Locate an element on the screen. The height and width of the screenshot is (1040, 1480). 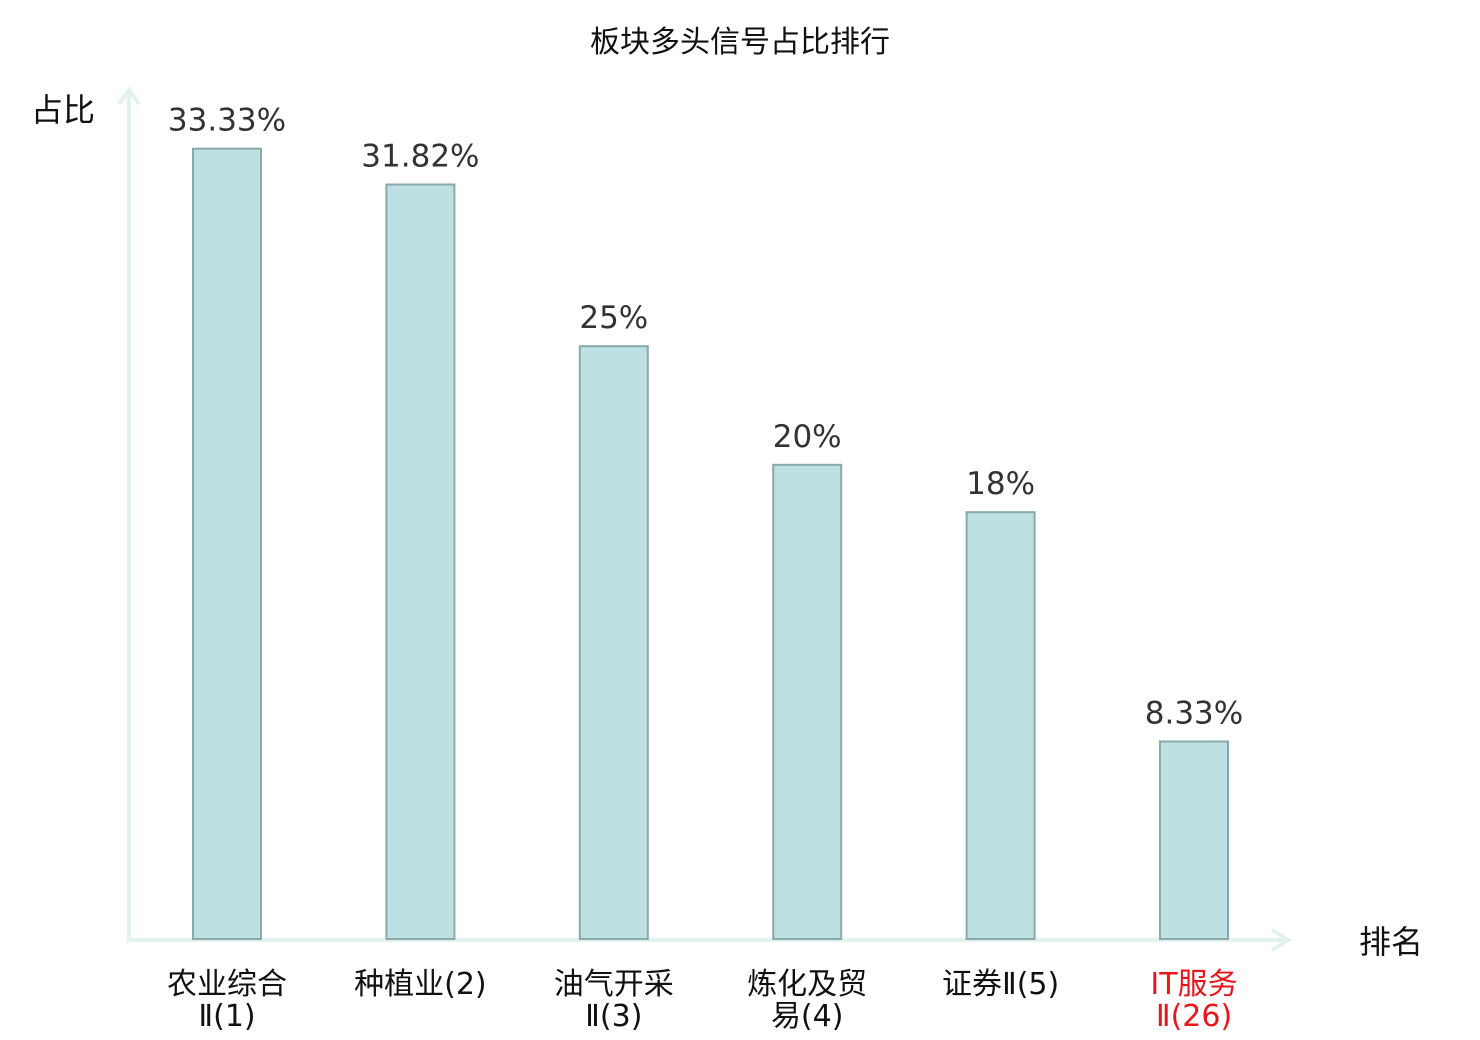
x-tick-label: Ⅱ(1) is located at coordinates (226, 1016).